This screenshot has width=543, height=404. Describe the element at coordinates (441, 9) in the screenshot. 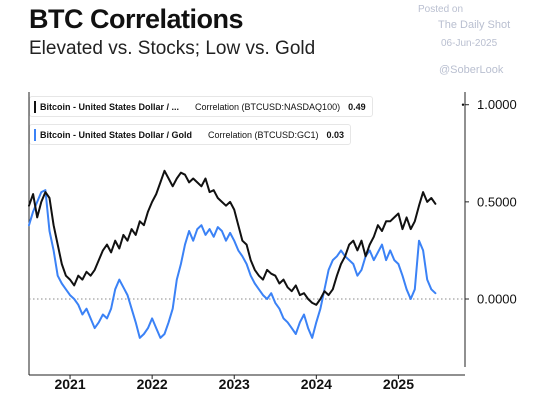

I see `posted-on-label: Posted on` at that location.